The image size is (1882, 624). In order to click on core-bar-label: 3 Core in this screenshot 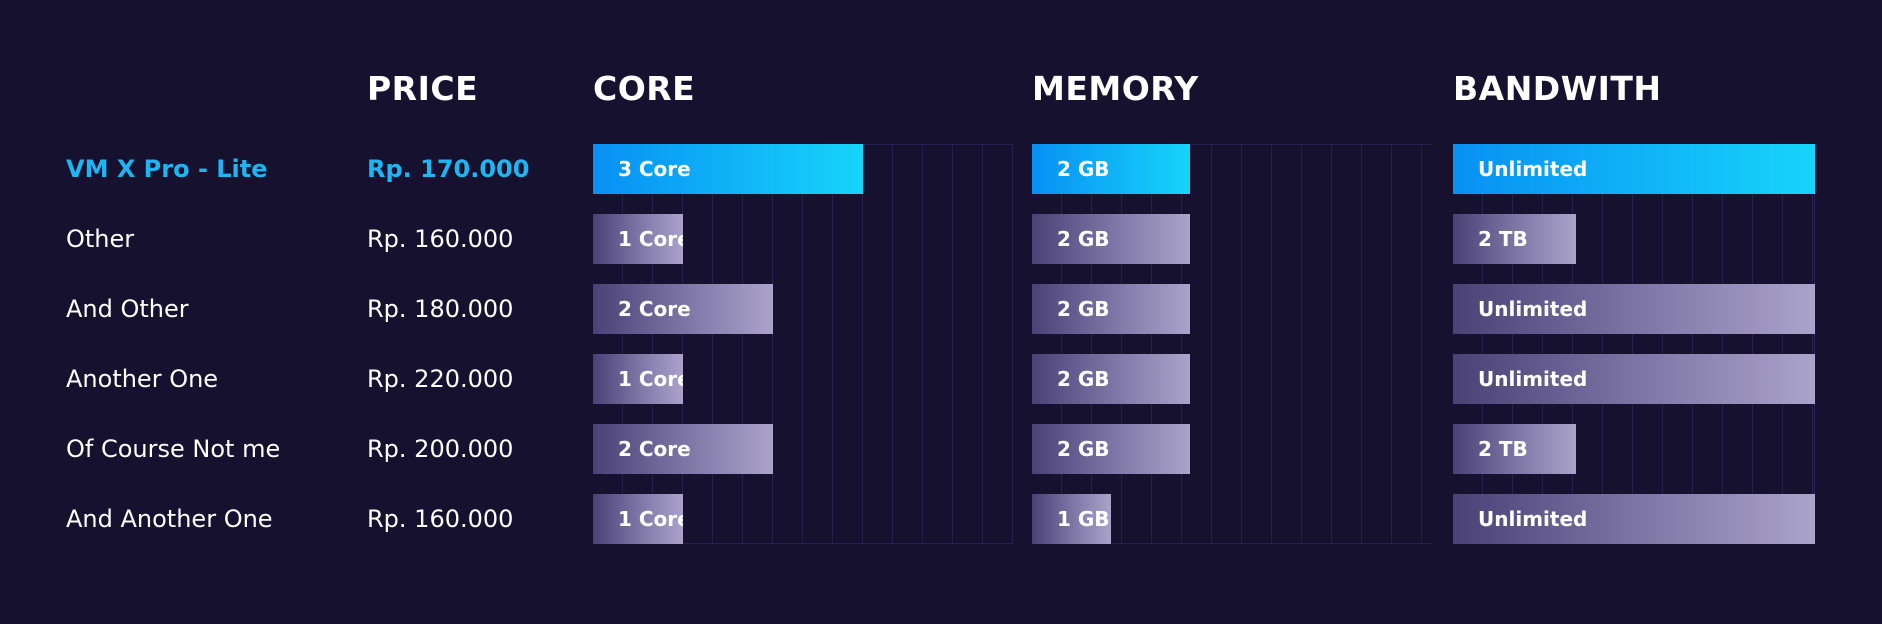, I will do `click(654, 169)`.